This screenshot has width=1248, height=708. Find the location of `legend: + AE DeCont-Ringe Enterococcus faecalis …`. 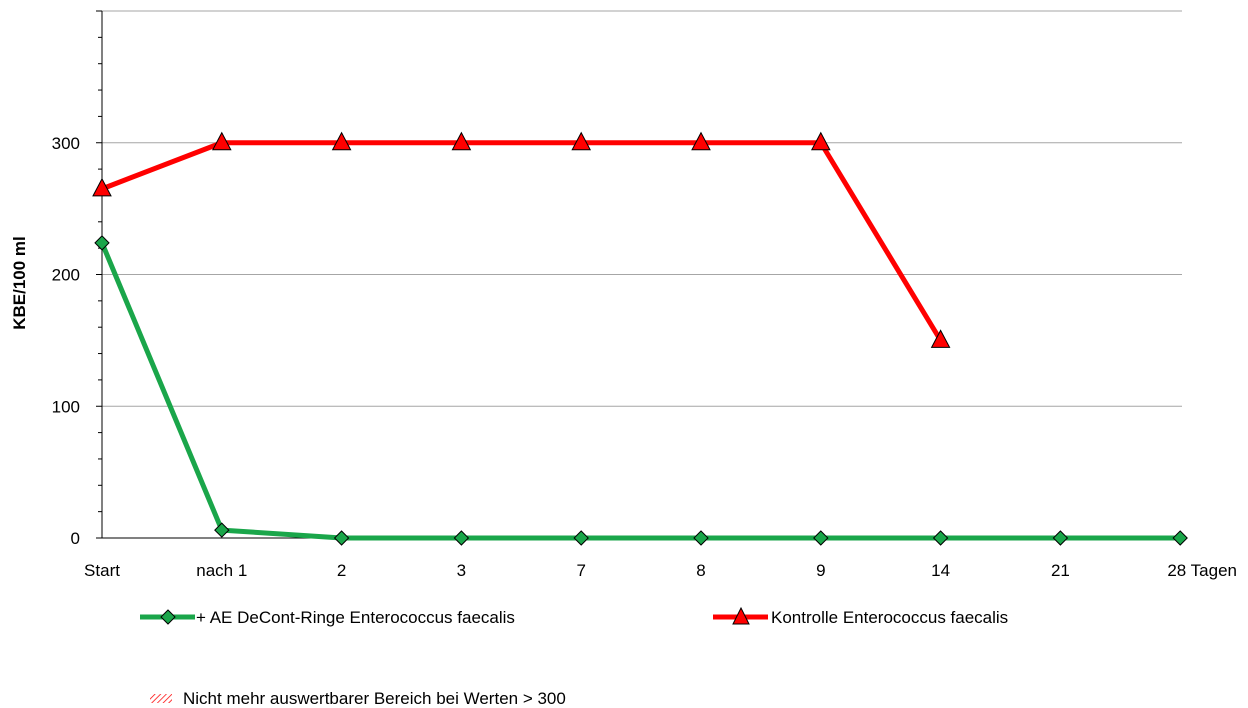

legend: + AE DeCont-Ringe Enterococcus faecalis … is located at coordinates (574, 657).